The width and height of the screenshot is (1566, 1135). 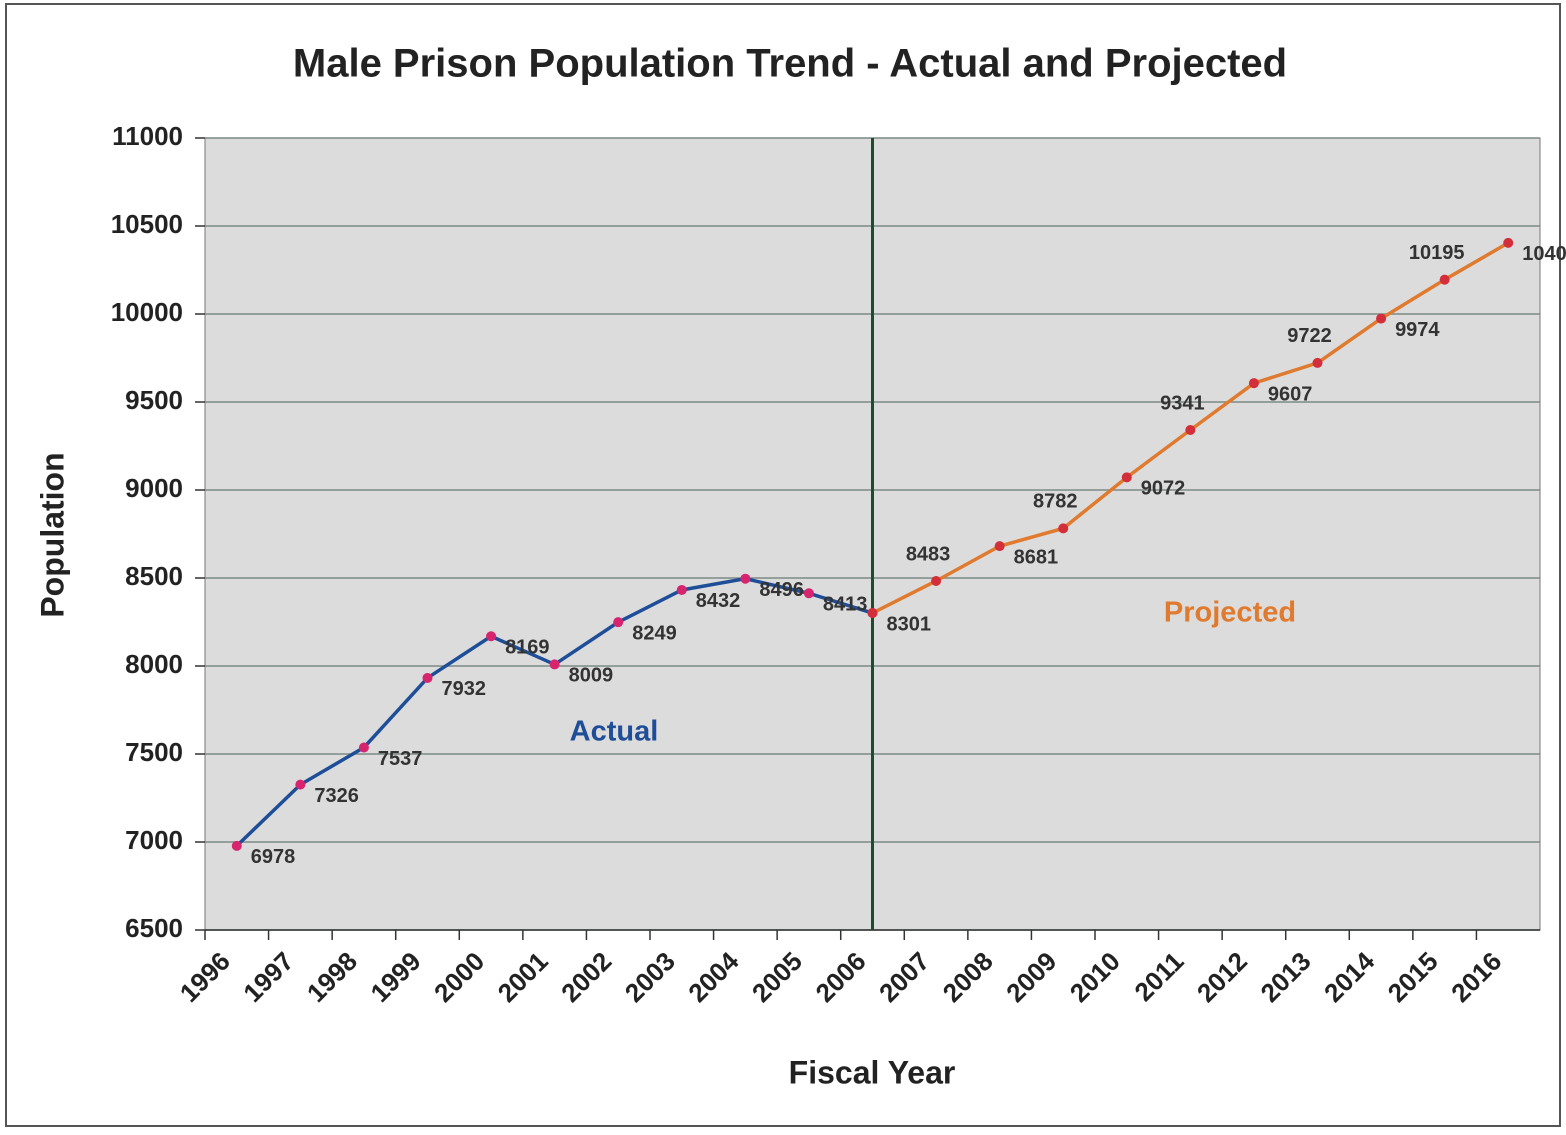 What do you see at coordinates (52, 534) in the screenshot?
I see `y-axis-label: Population` at bounding box center [52, 534].